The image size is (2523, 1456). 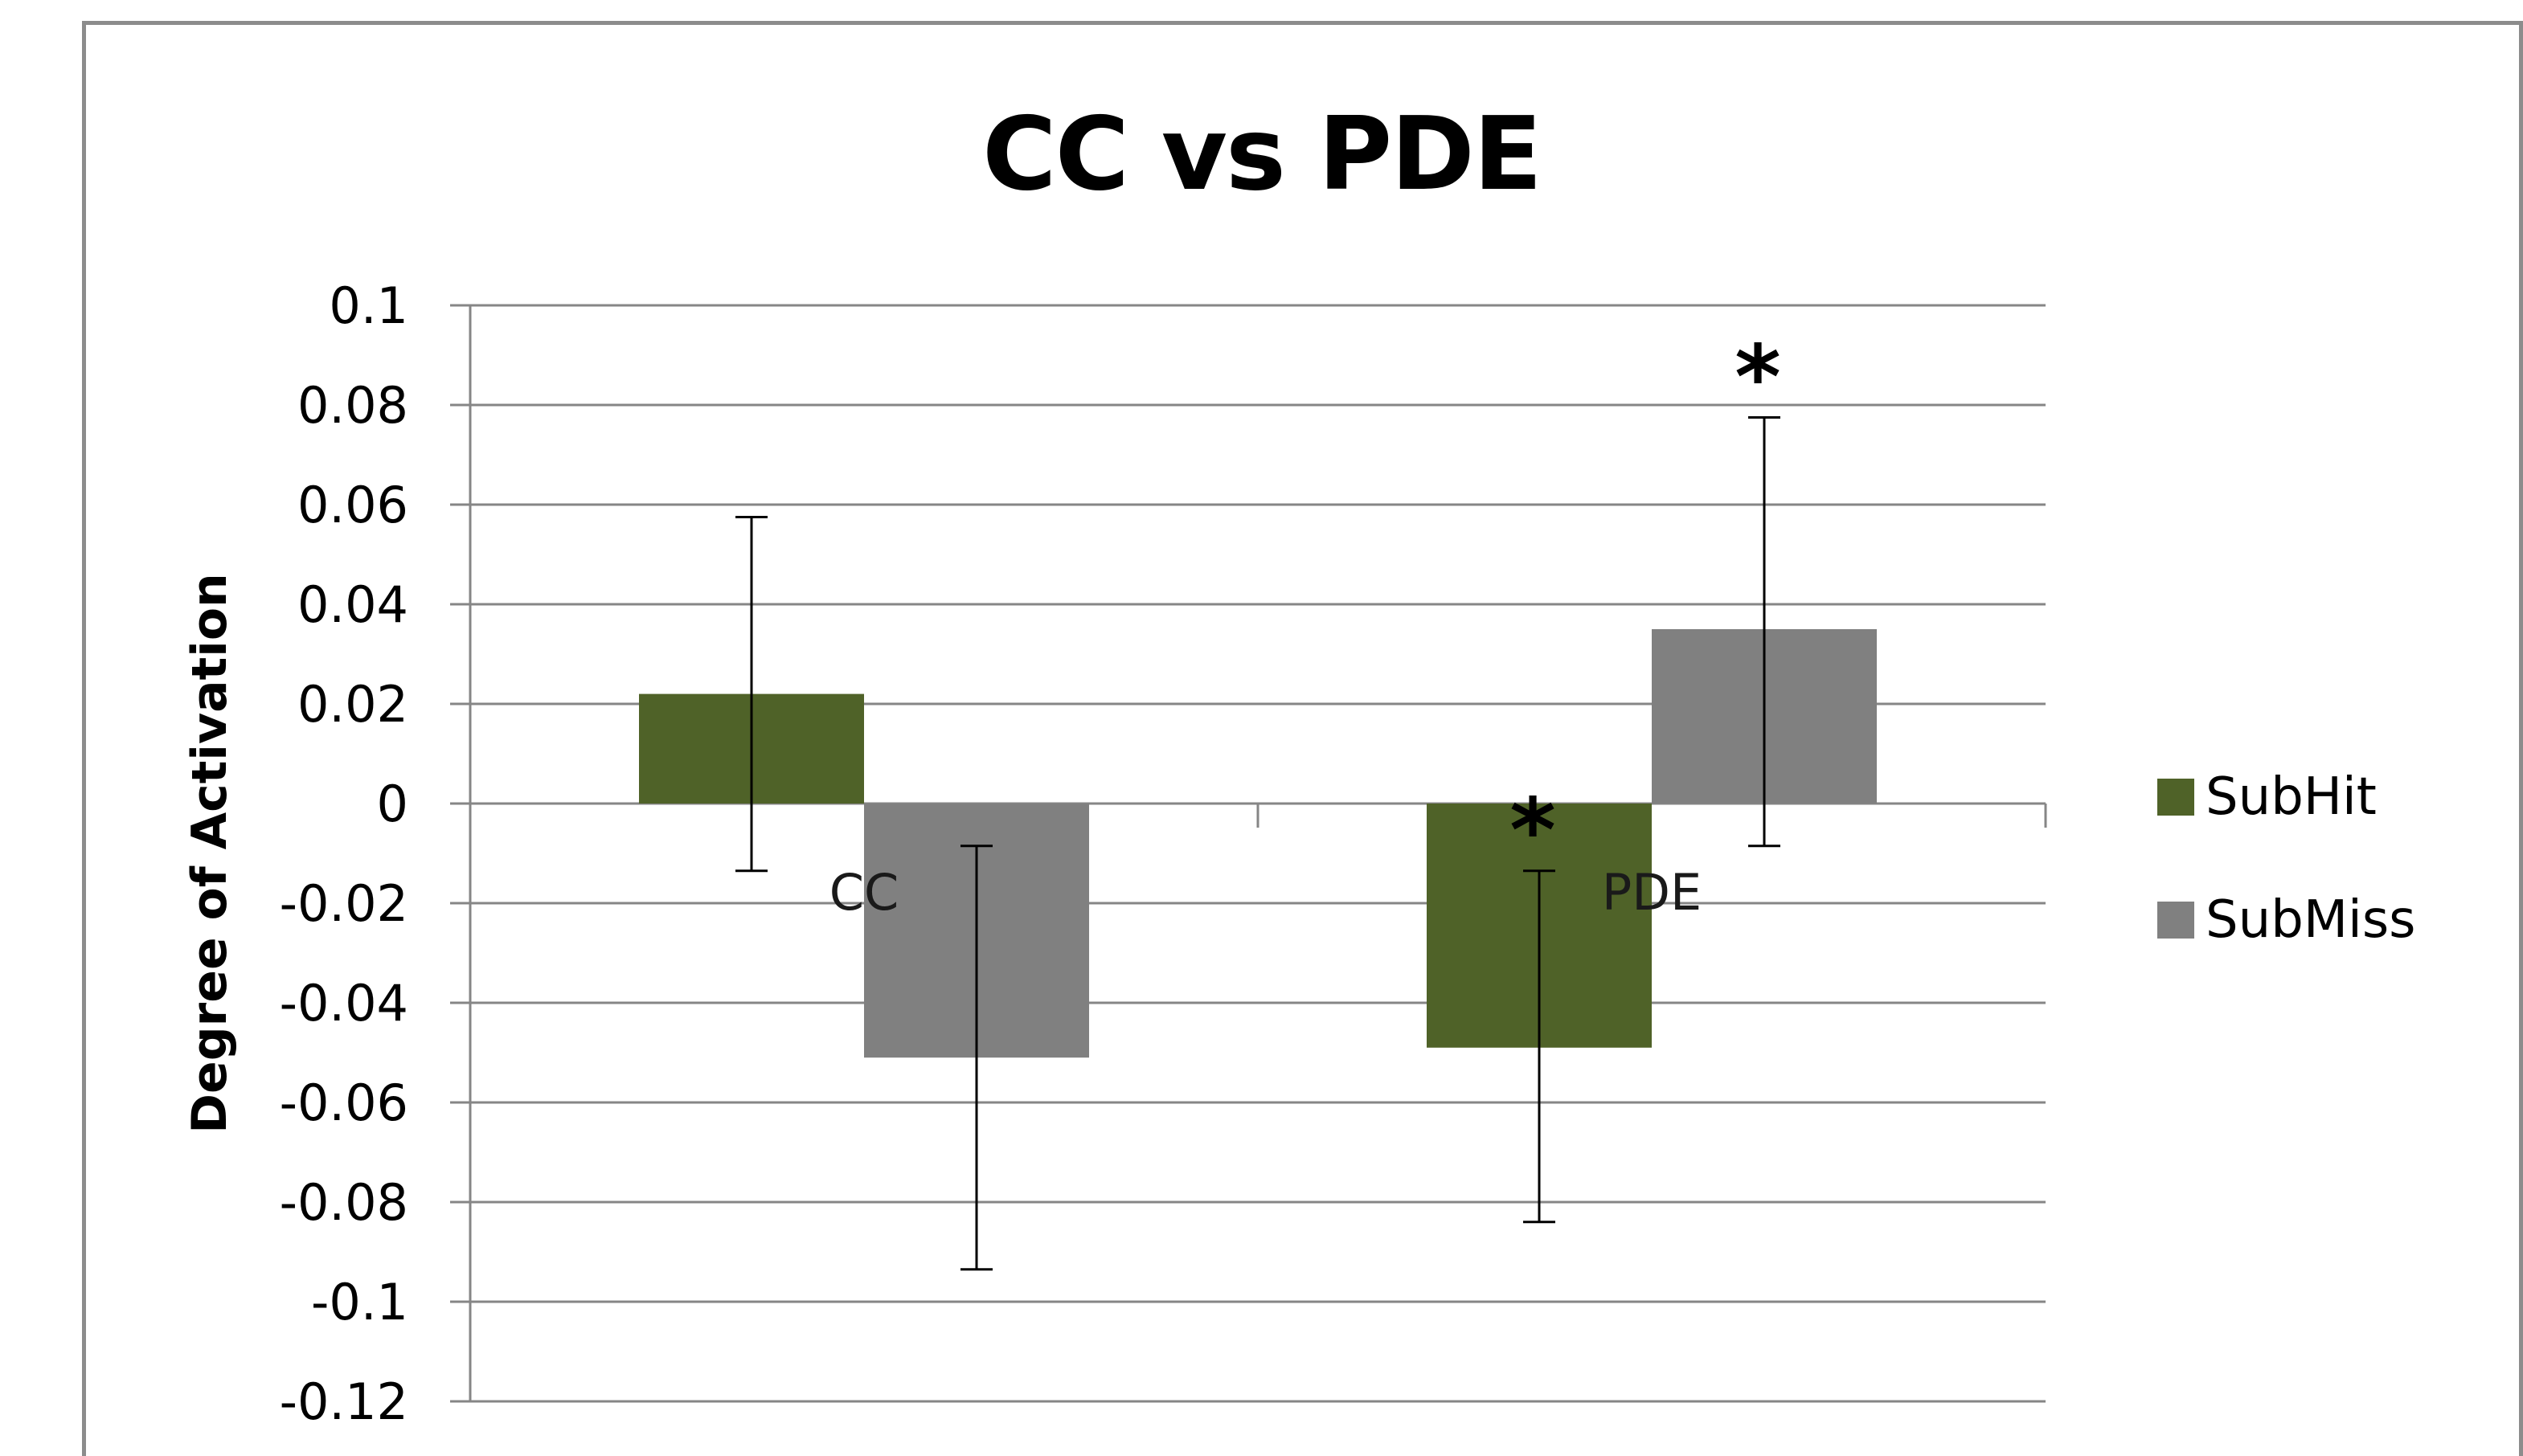 What do you see at coordinates (2311, 920) in the screenshot?
I see `legend-label-submiss: SubMiss` at bounding box center [2311, 920].